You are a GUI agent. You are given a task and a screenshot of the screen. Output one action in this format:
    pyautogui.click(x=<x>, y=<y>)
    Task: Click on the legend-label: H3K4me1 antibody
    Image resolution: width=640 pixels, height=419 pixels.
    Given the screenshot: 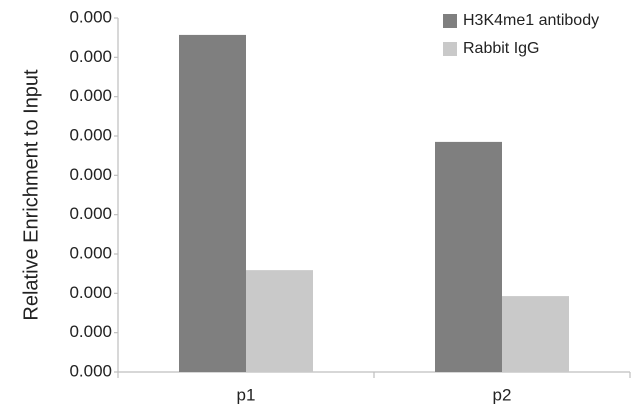 What is the action you would take?
    pyautogui.click(x=531, y=20)
    